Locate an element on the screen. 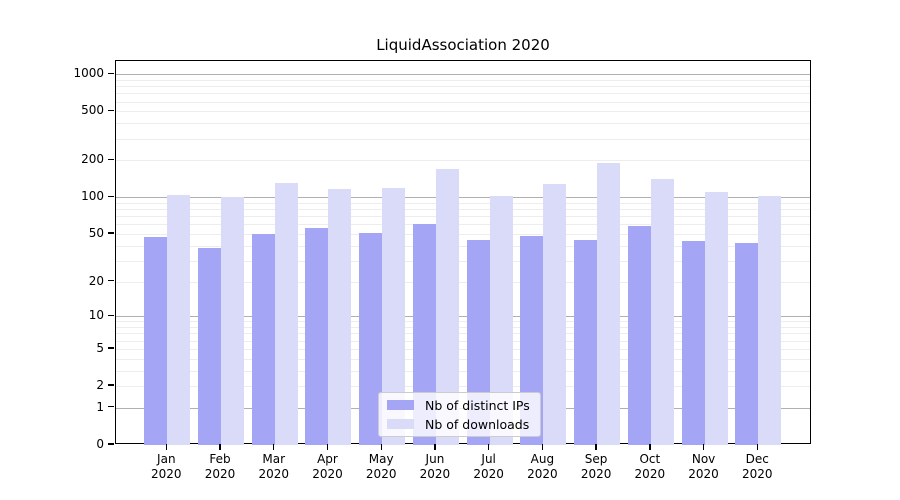 This screenshot has width=900, height=500. bar-distinct-ips-nov is located at coordinates (693, 342).